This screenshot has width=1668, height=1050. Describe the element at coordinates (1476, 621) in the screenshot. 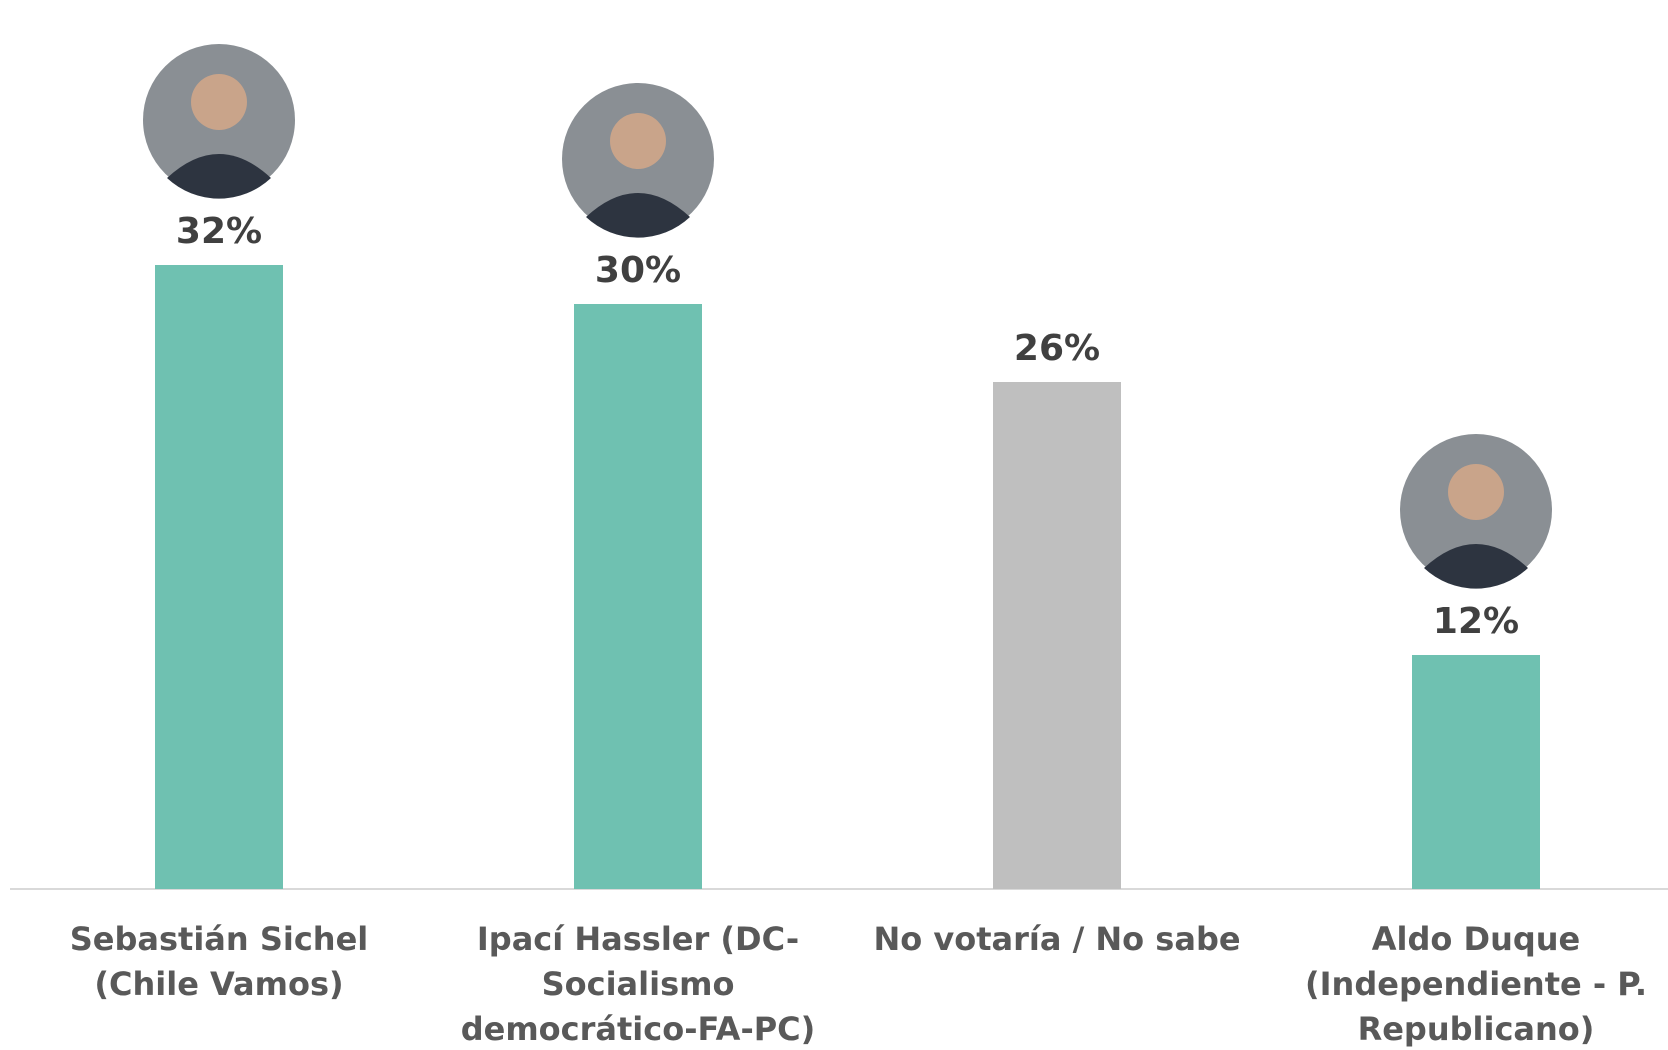

I see `value-label-4: 12%` at that location.